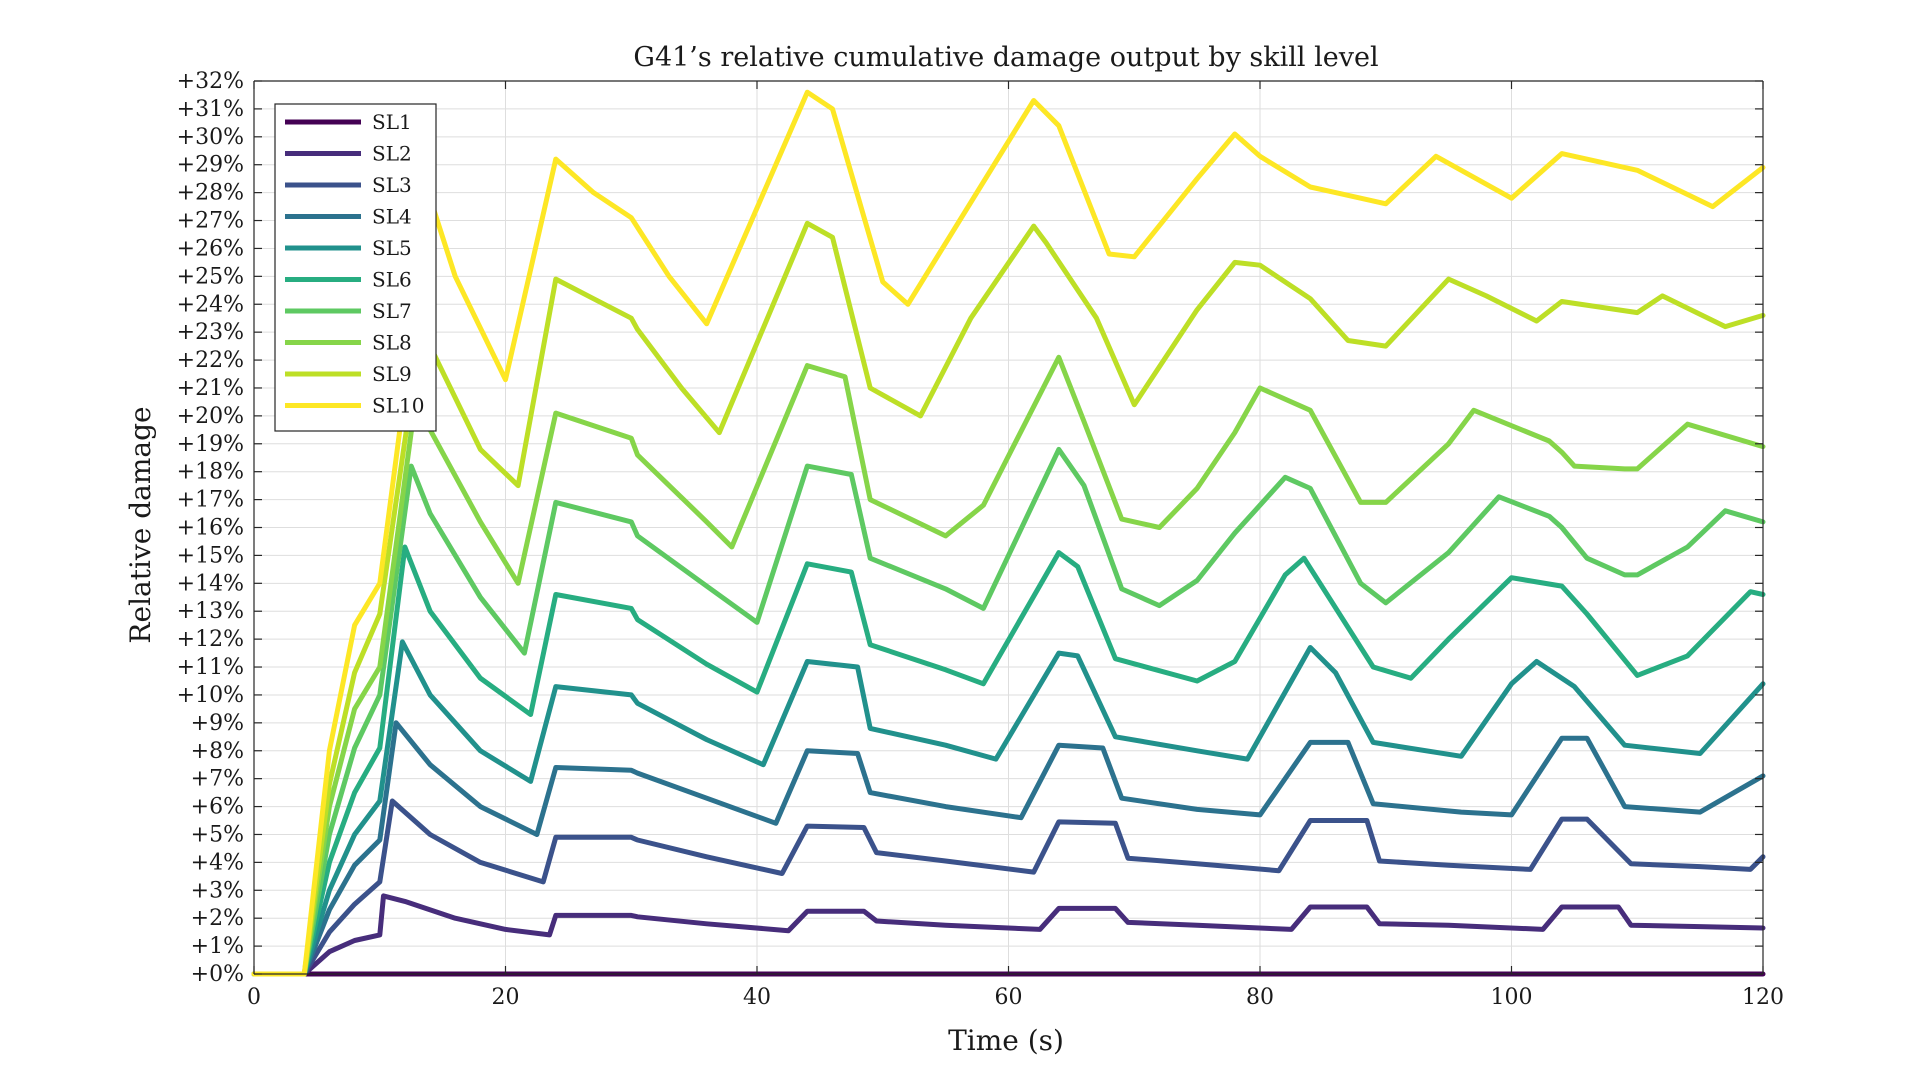 Image resolution: width=1920 pixels, height=1080 pixels. I want to click on legend-label: SL4, so click(392, 217).